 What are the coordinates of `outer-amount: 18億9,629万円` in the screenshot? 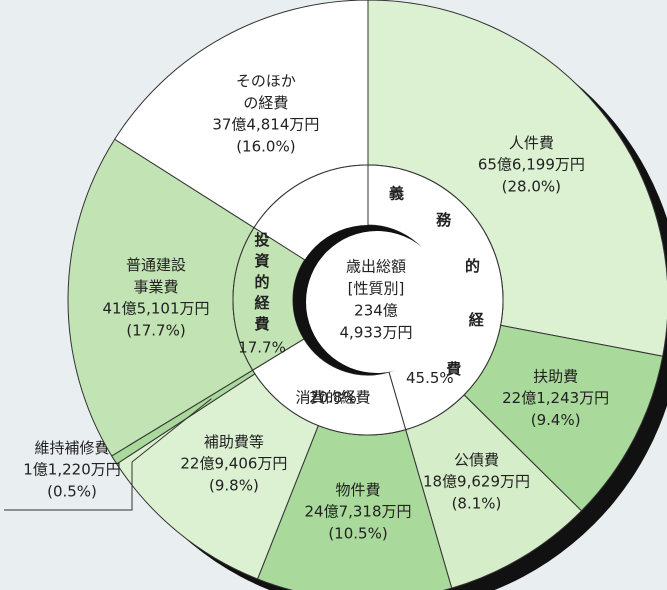 It's located at (476, 482).